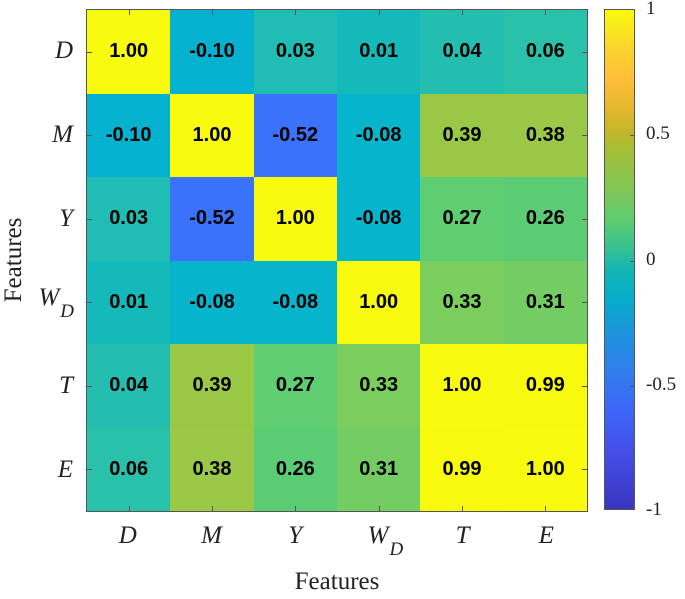 The width and height of the screenshot is (685, 599). Describe the element at coordinates (619, 259) in the screenshot. I see `colorbar` at that location.